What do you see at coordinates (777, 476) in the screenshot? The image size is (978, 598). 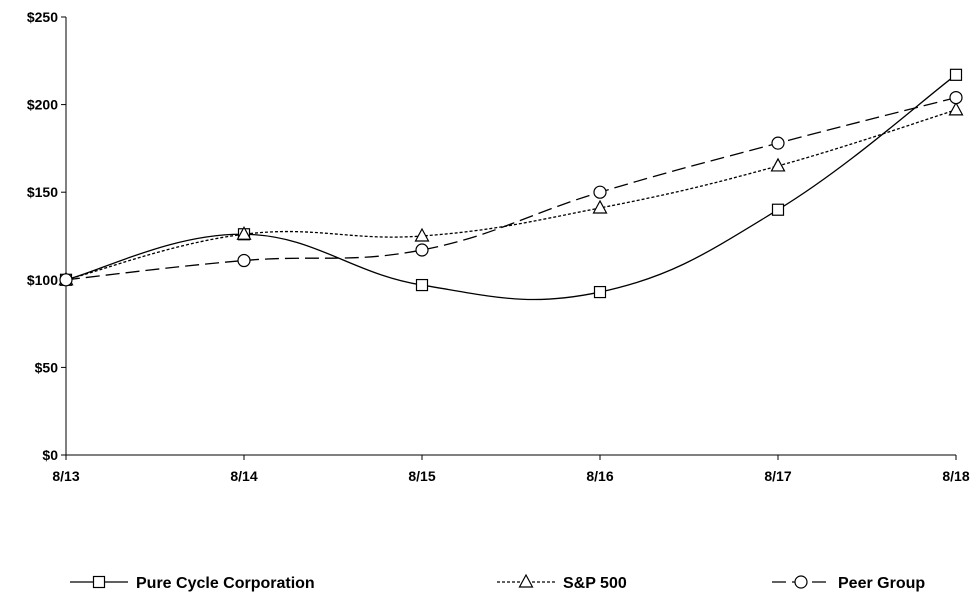 I see `x-tick-label: 8/17` at bounding box center [777, 476].